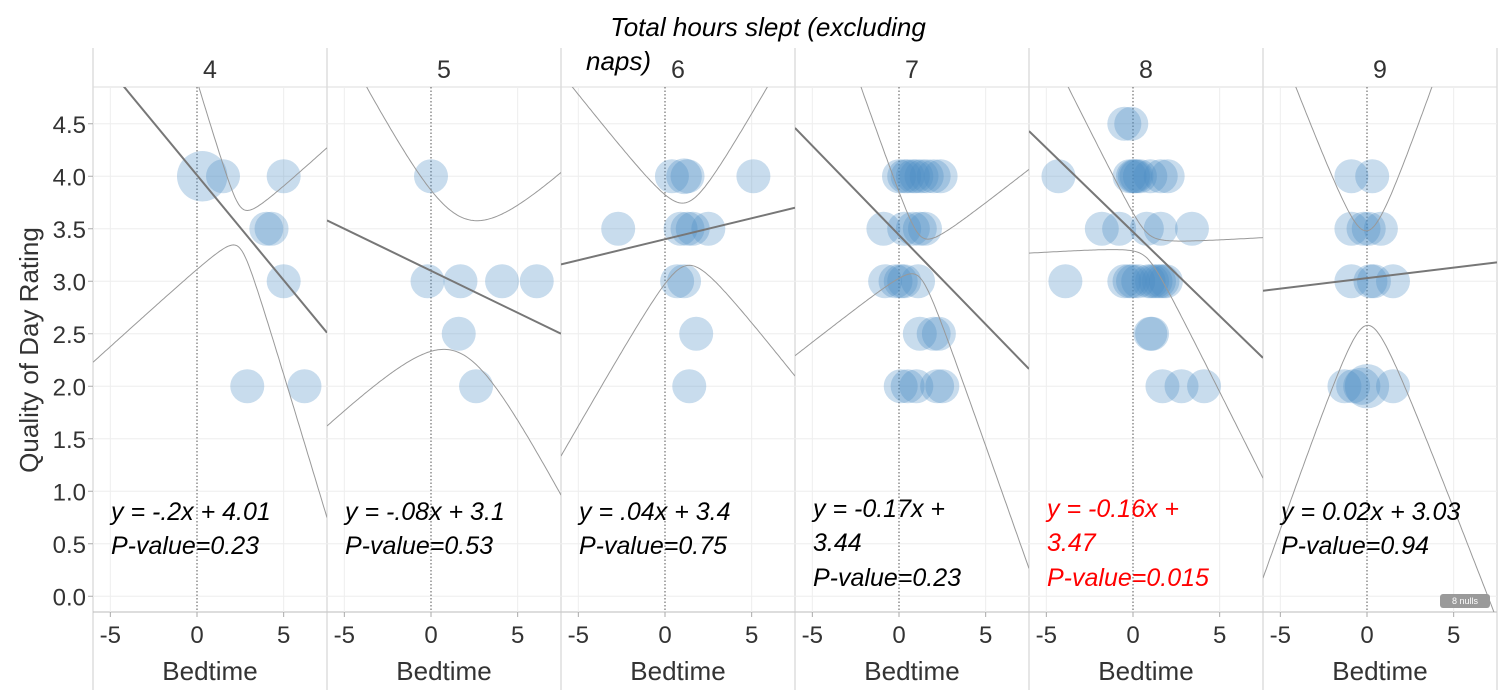  I want to click on equation-label: y = .04x + 3.4, so click(654, 512).